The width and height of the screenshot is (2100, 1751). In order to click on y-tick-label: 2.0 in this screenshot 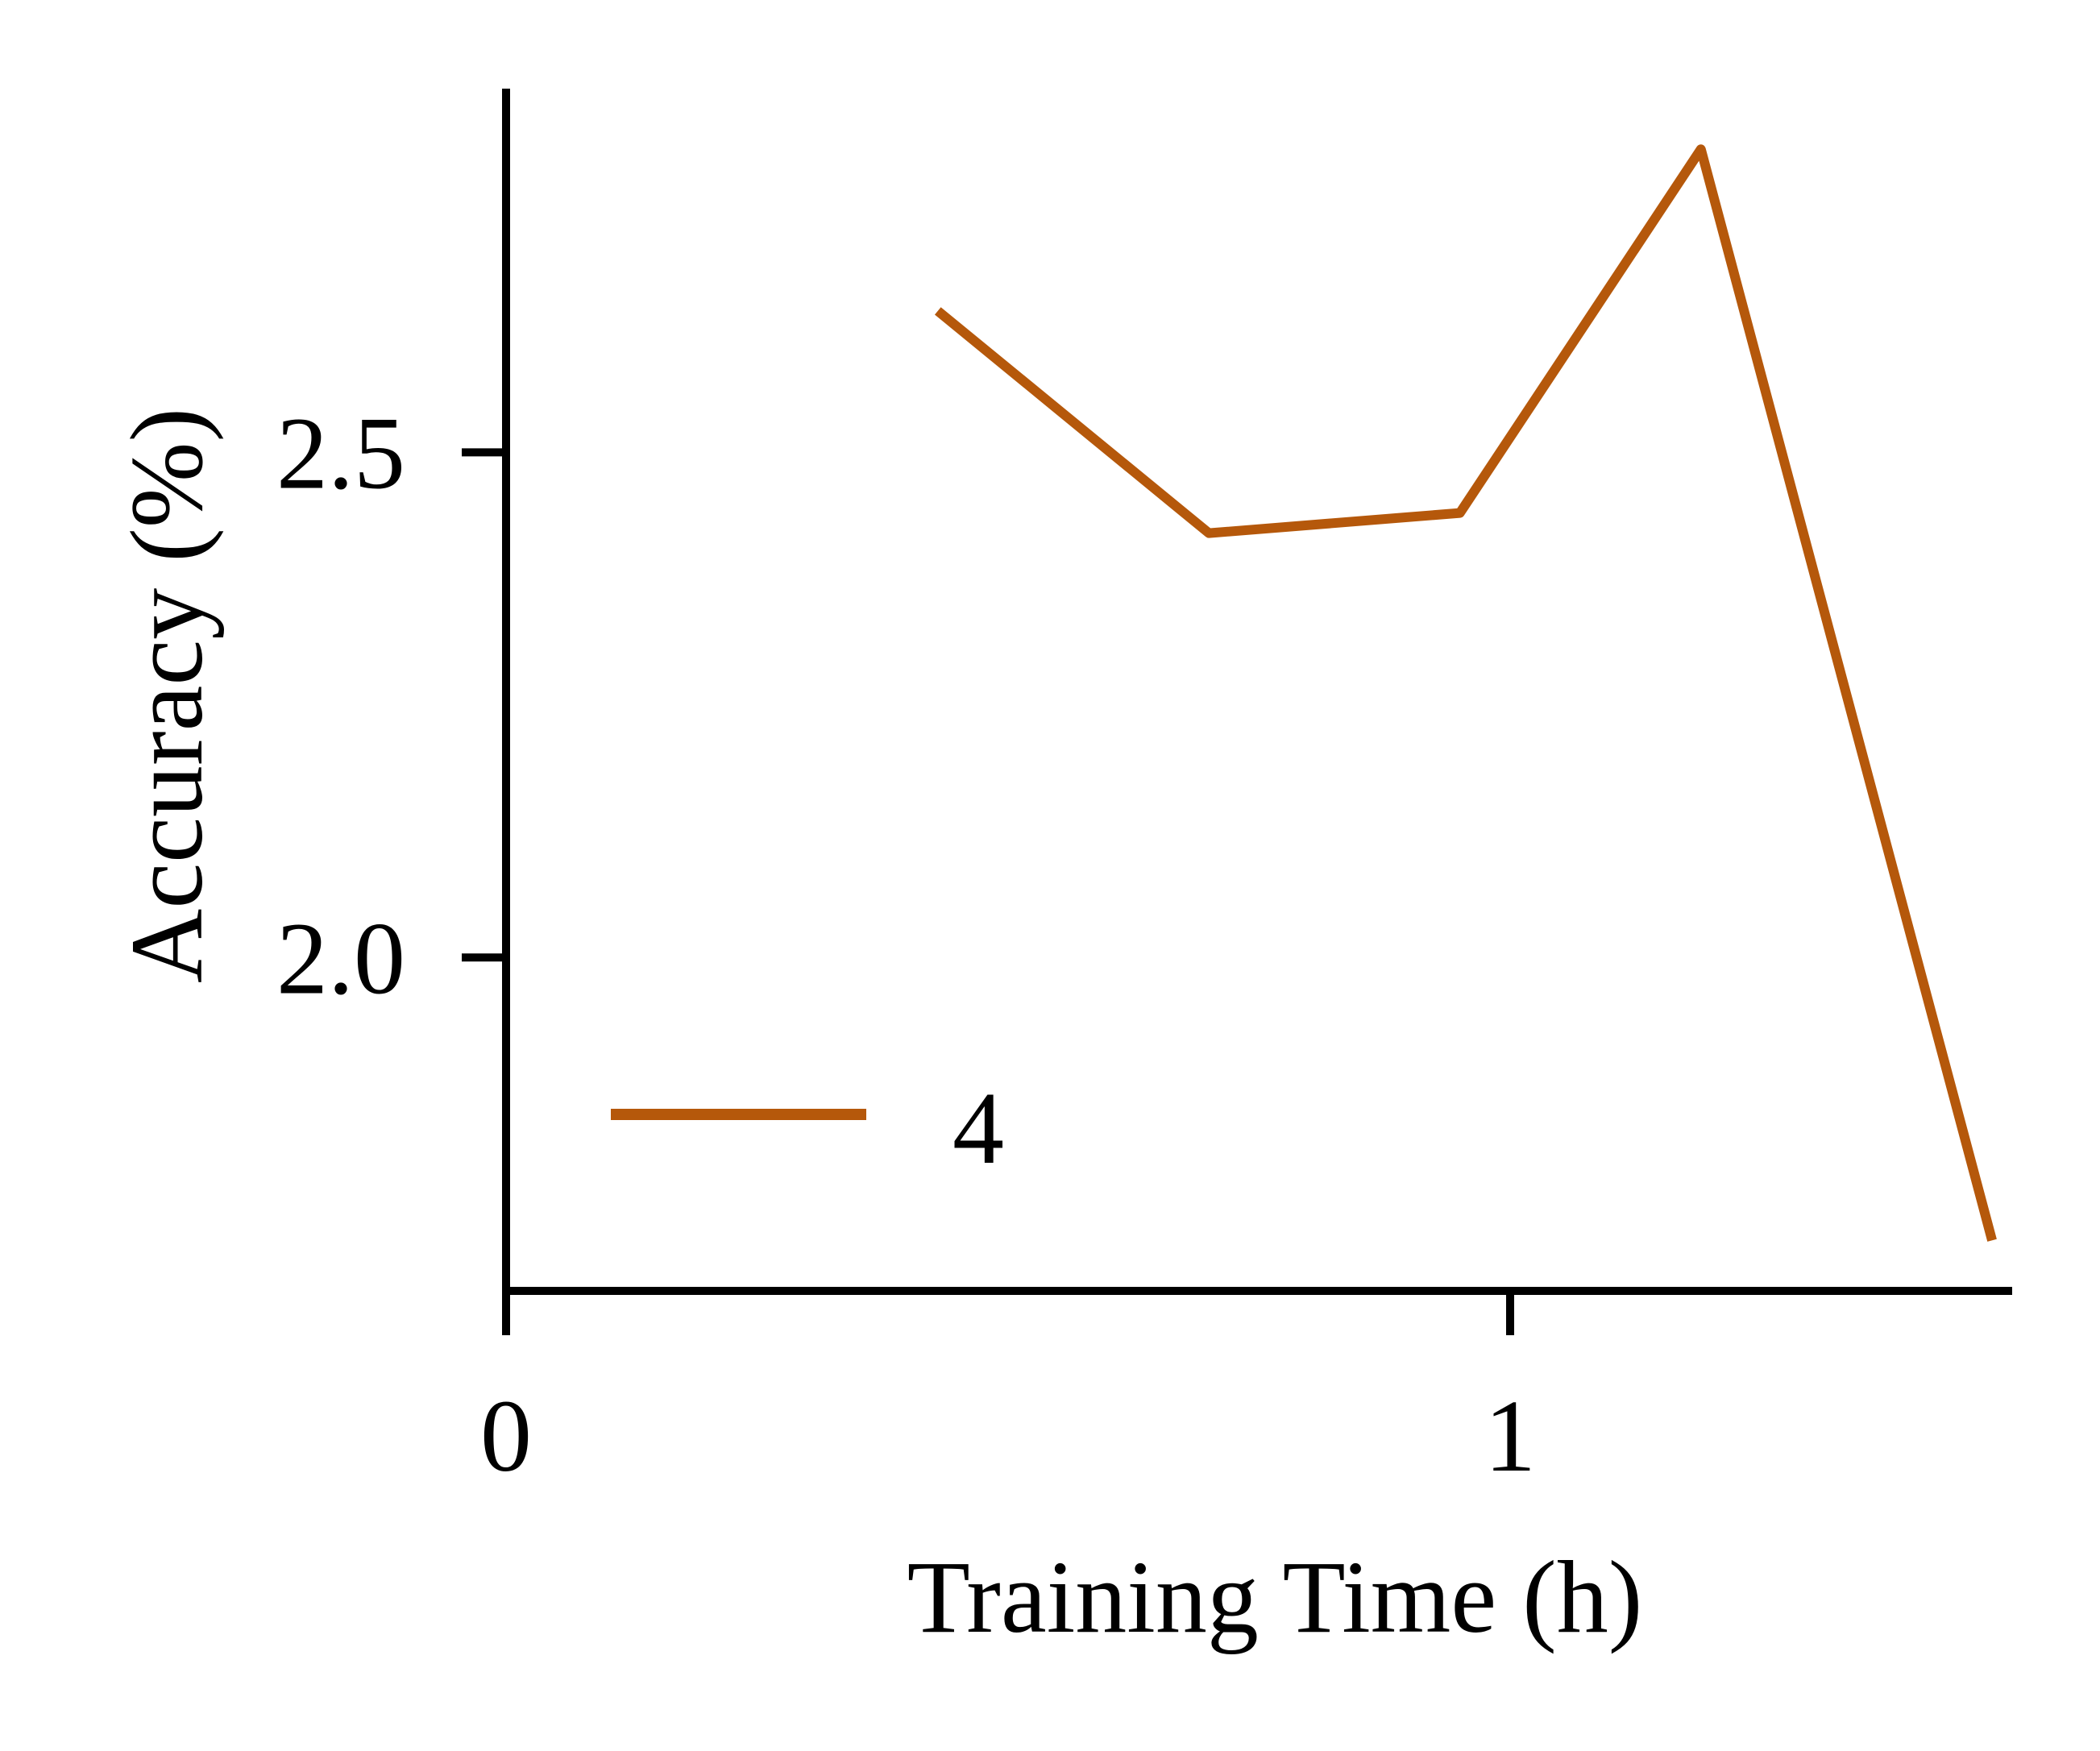, I will do `click(341, 958)`.